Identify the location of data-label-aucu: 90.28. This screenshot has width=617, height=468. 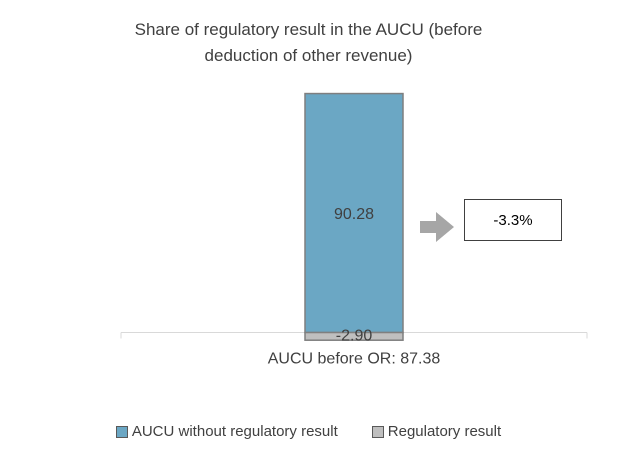
(354, 214).